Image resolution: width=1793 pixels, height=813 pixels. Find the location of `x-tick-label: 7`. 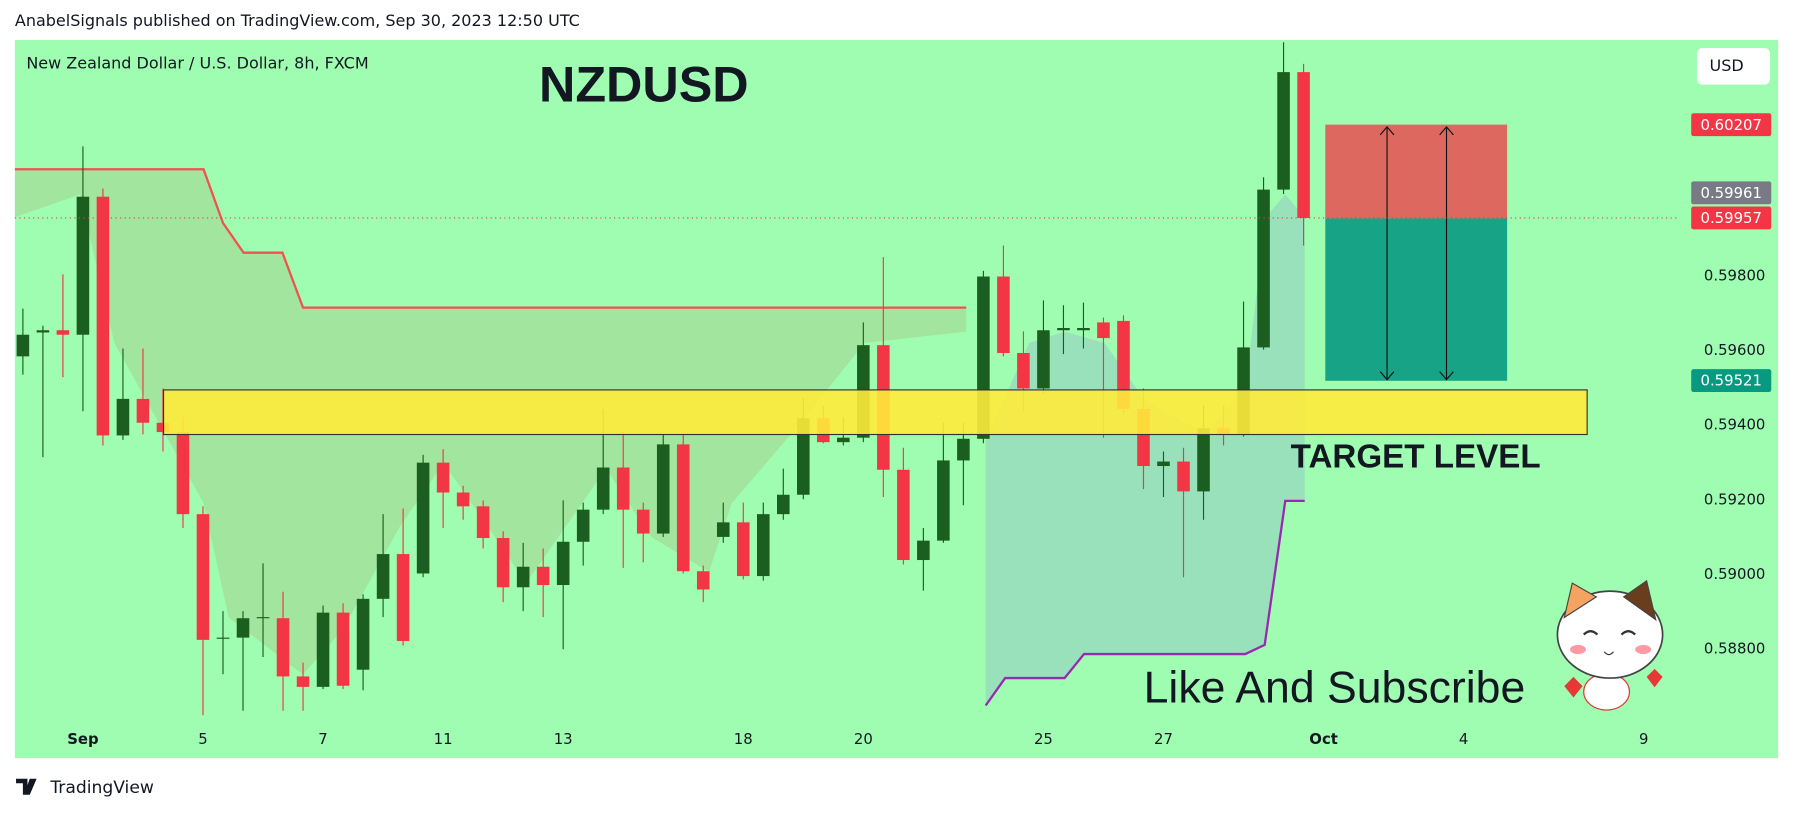

x-tick-label: 7 is located at coordinates (322, 739).